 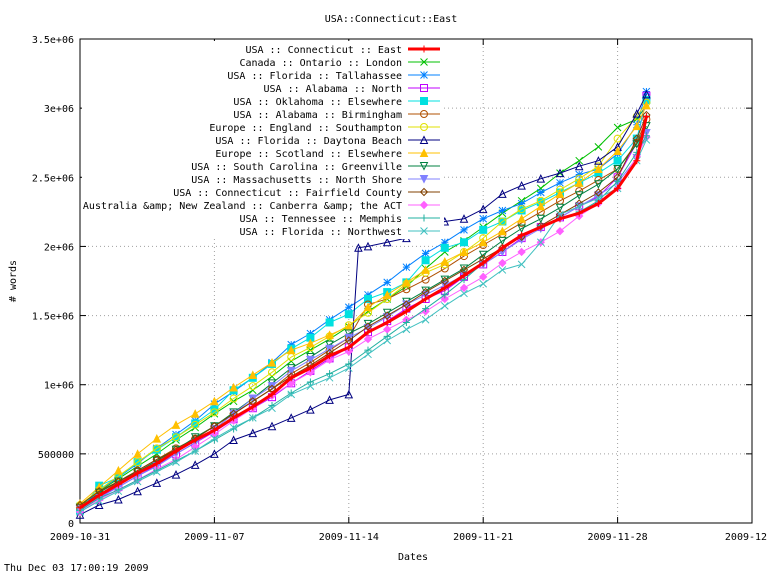 What do you see at coordinates (315, 167) in the screenshot?
I see `legend-entry: USA :: South Carolina :: Greenville` at bounding box center [315, 167].